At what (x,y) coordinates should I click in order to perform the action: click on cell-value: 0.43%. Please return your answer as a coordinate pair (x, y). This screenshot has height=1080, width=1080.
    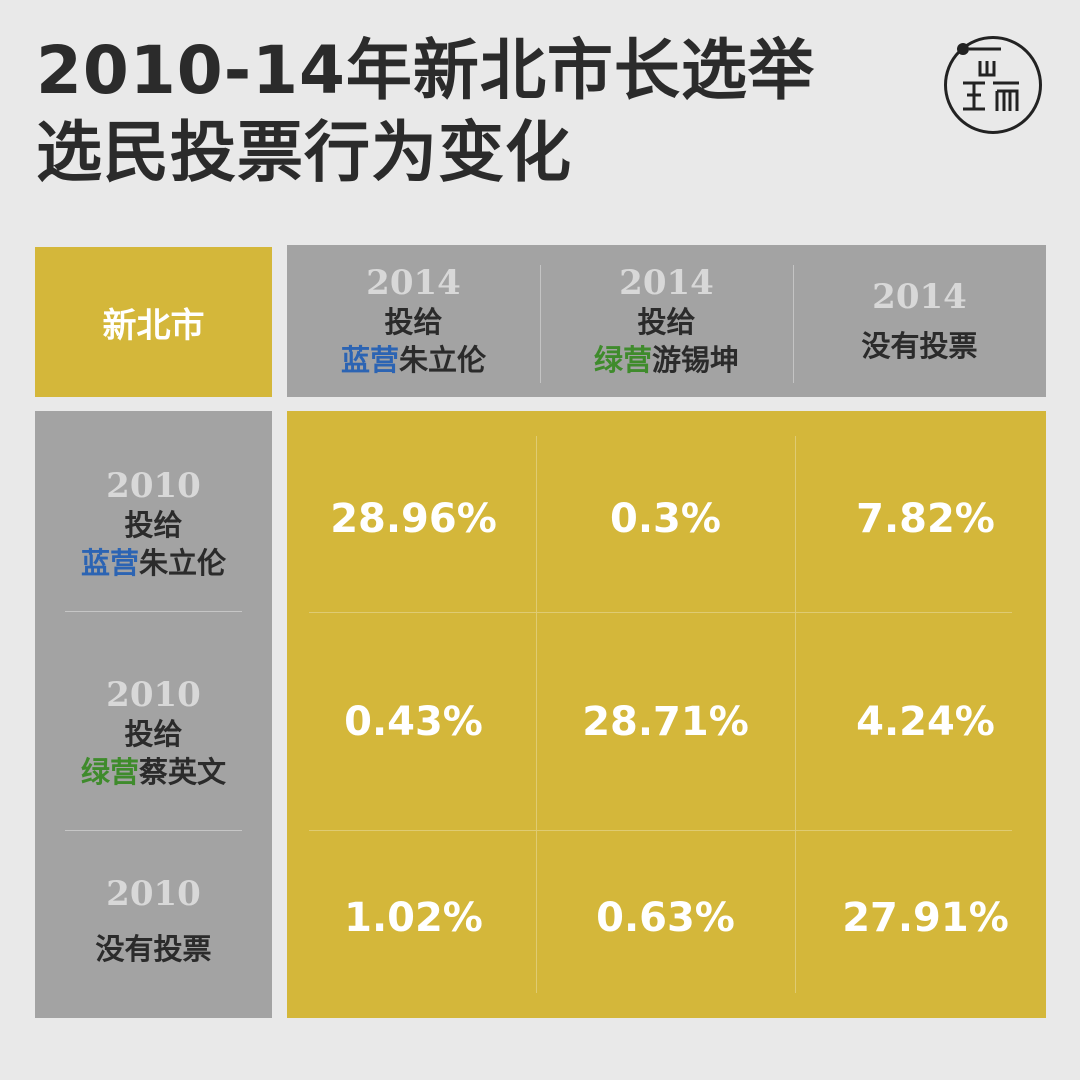
    Looking at the image, I should click on (413, 722).